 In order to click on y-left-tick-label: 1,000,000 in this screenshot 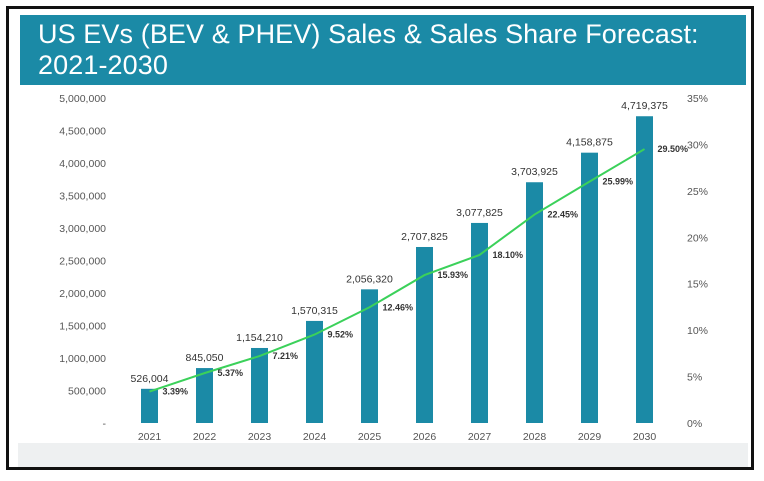, I will do `click(82, 359)`.